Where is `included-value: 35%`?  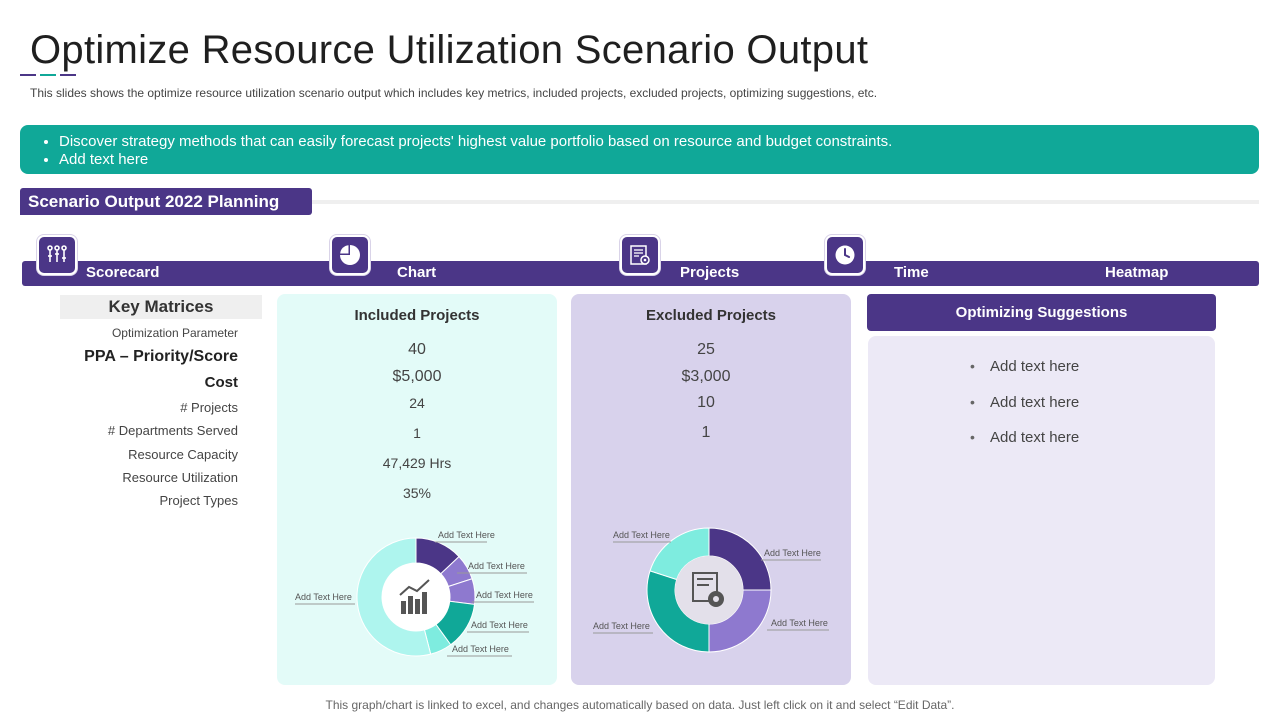 included-value: 35% is located at coordinates (417, 493).